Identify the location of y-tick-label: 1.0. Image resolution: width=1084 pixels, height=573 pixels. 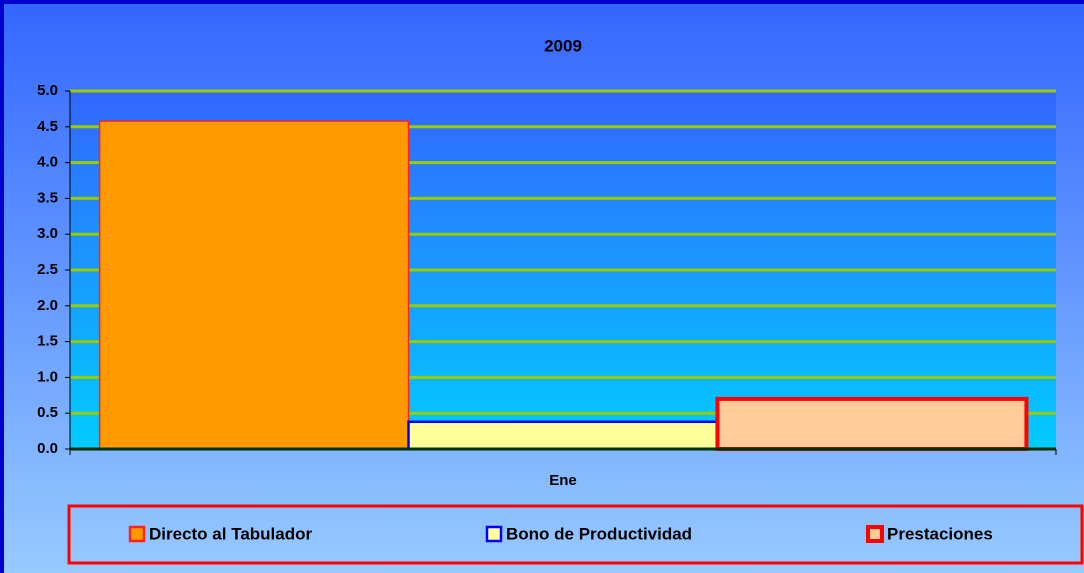
(47, 376).